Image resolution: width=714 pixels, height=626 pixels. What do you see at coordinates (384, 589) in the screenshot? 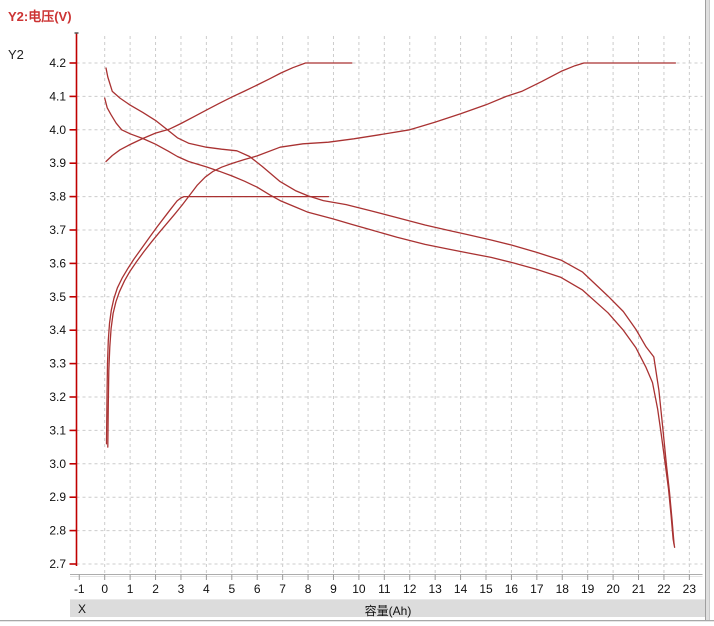
I see `x-tick-label: 11` at bounding box center [384, 589].